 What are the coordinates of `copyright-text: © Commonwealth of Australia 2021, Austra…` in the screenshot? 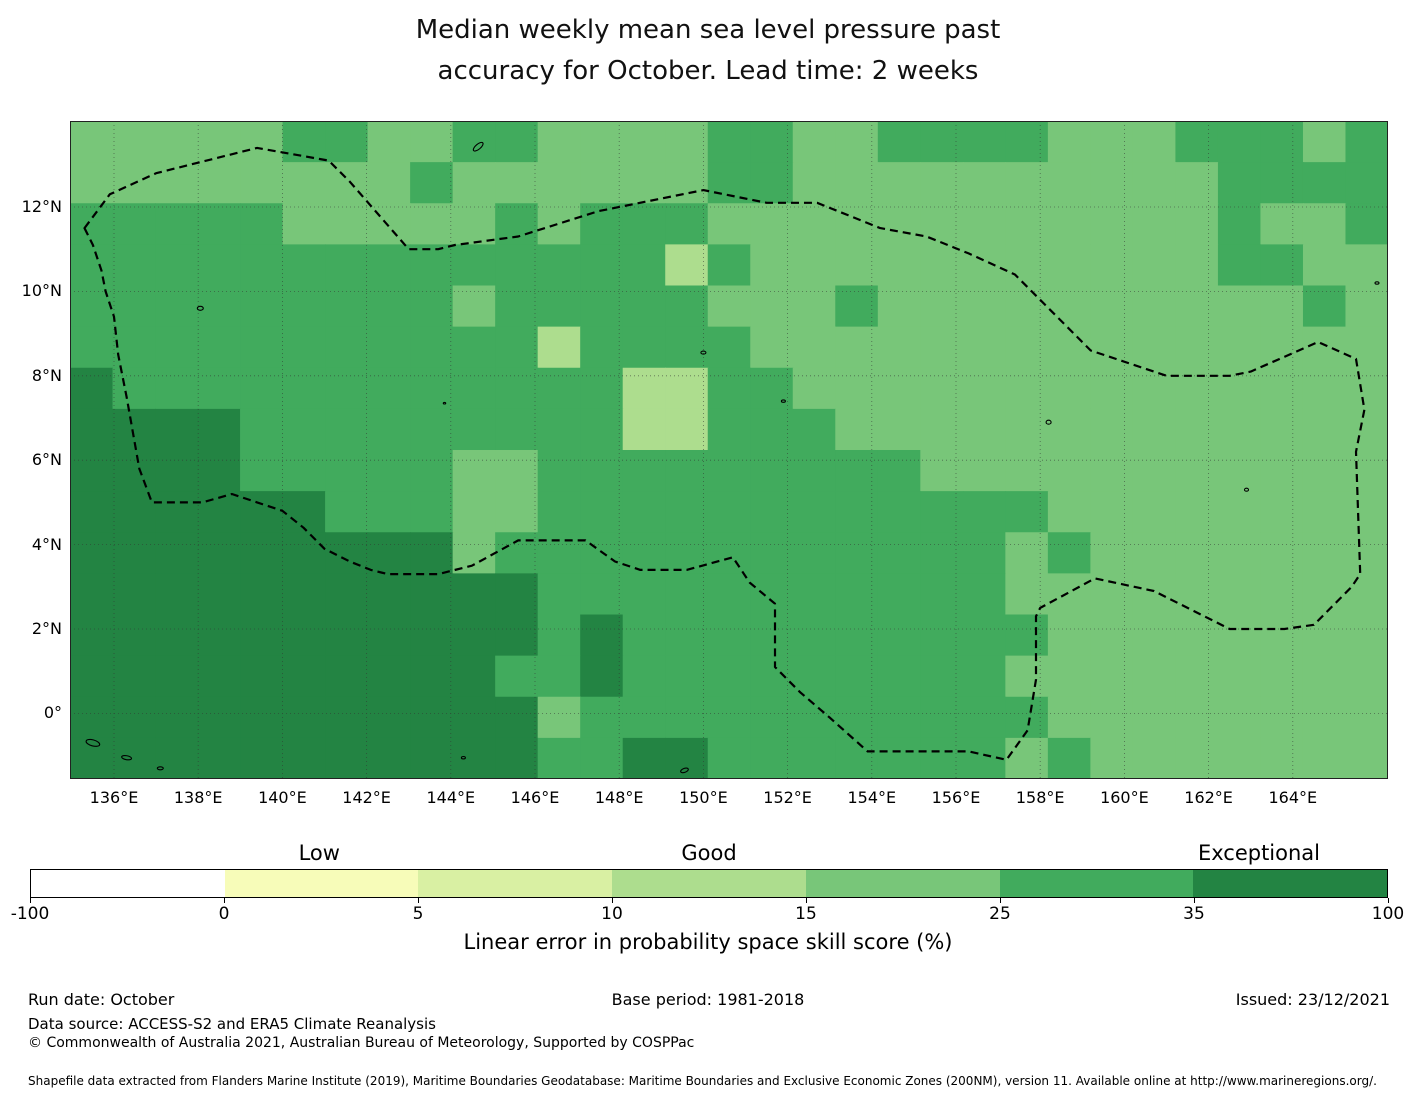 It's located at (361, 1043).